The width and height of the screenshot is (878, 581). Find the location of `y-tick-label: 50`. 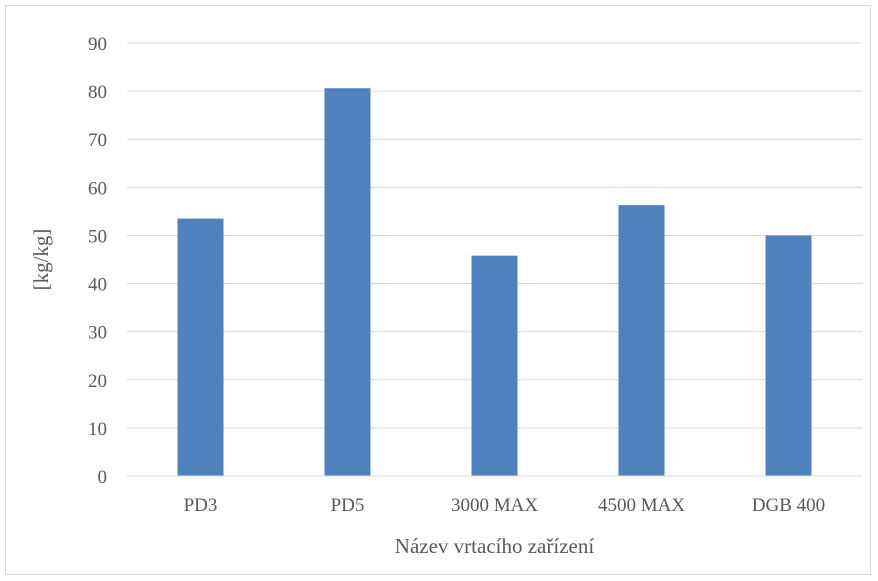

y-tick-label: 50 is located at coordinates (97, 236).